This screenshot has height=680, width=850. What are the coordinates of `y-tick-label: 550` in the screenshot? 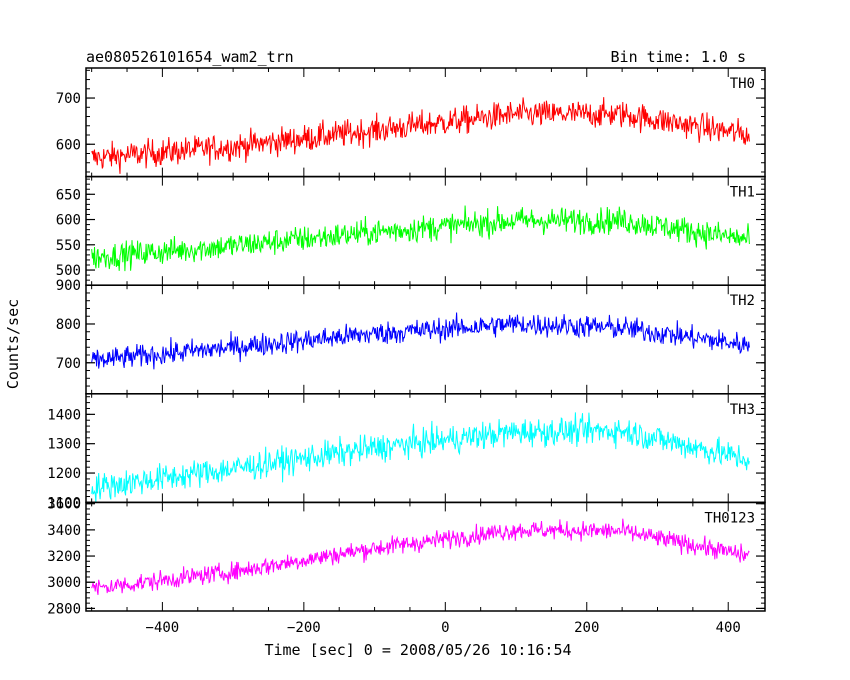 It's located at (68, 246).